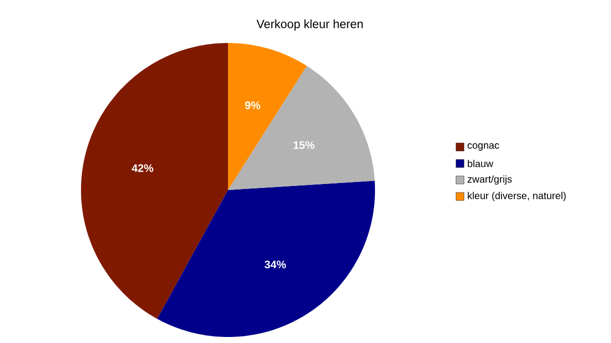 The image size is (611, 343). I want to click on data-label: 42%, so click(143, 168).